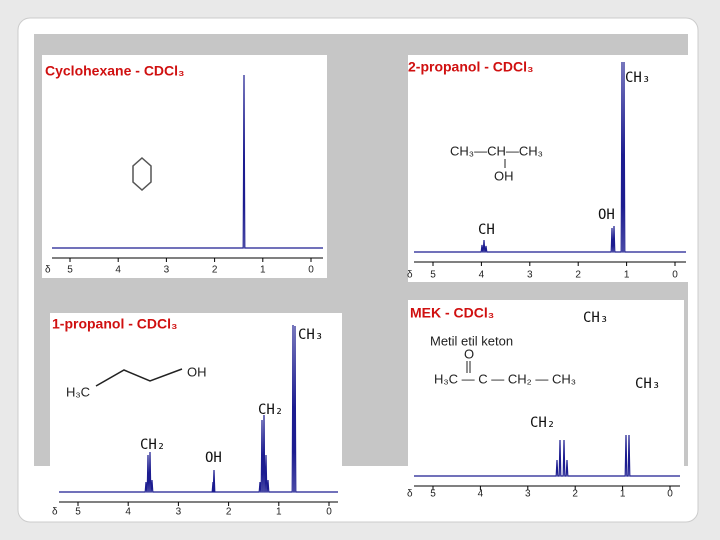  I want to click on panel-bg, so click(546, 400).